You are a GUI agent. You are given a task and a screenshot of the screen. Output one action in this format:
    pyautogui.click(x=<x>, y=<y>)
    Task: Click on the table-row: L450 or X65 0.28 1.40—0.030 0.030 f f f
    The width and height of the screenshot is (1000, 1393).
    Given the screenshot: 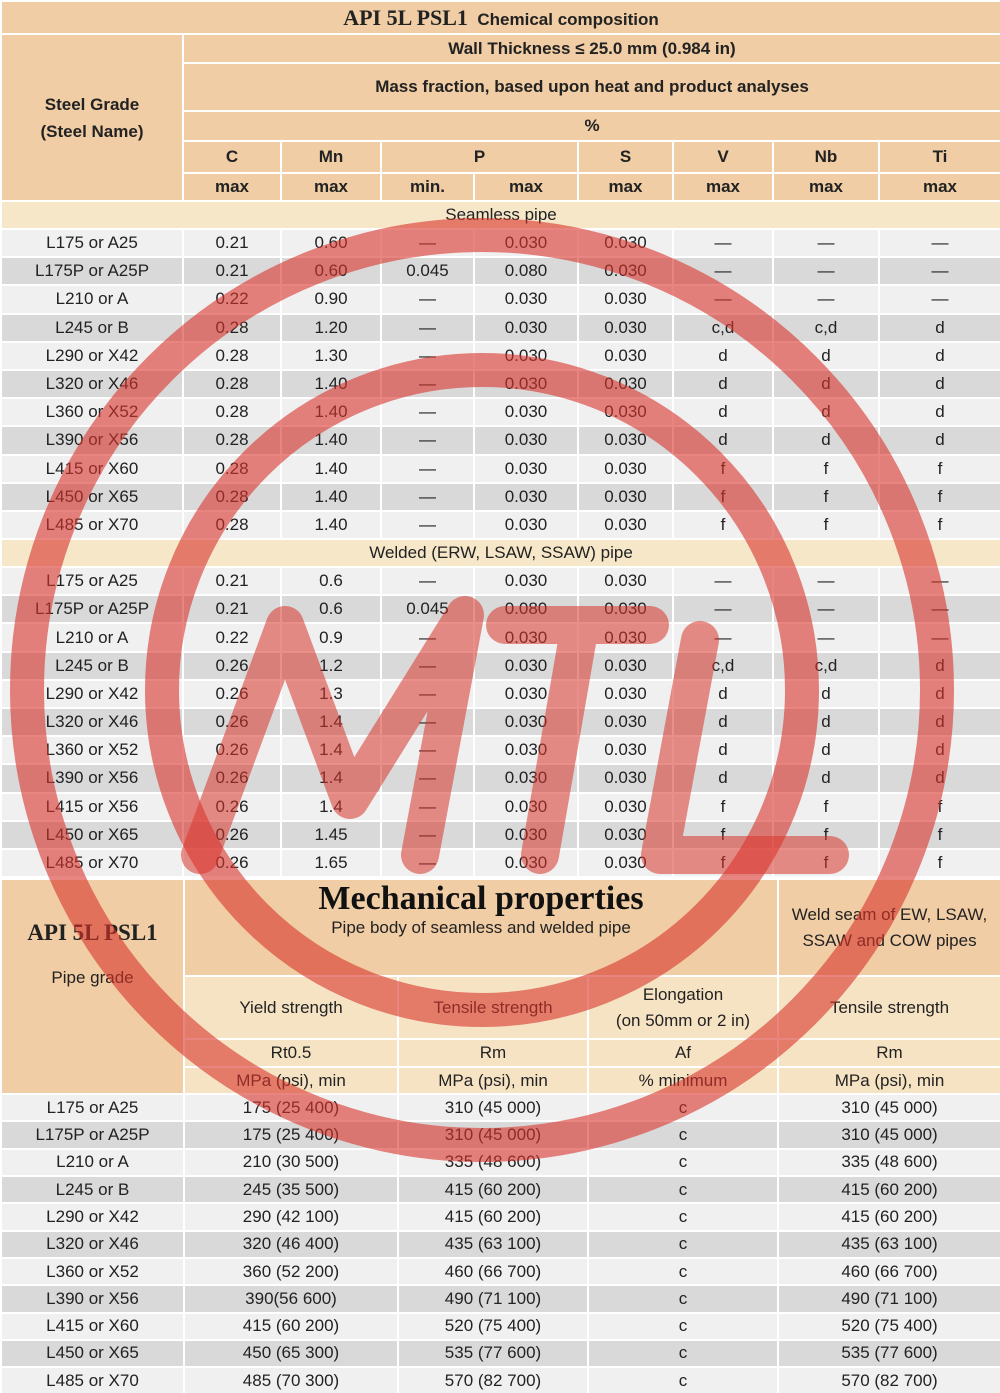 What is the action you would take?
    pyautogui.click(x=500, y=496)
    